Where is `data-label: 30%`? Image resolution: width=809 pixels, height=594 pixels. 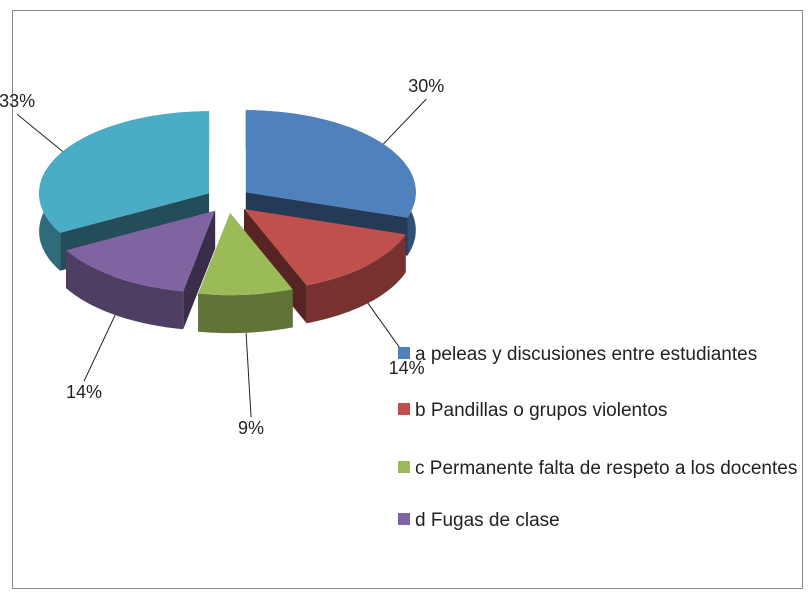 data-label: 30% is located at coordinates (426, 86).